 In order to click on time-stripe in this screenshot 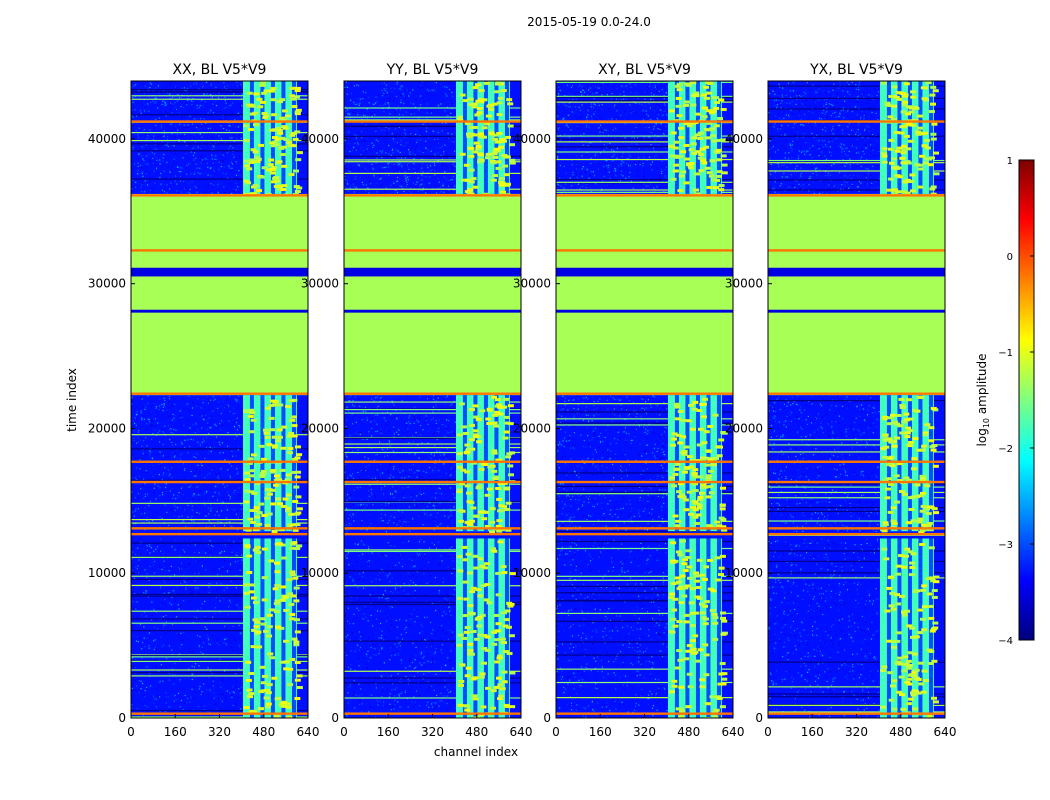, I will do `click(219, 594)`.